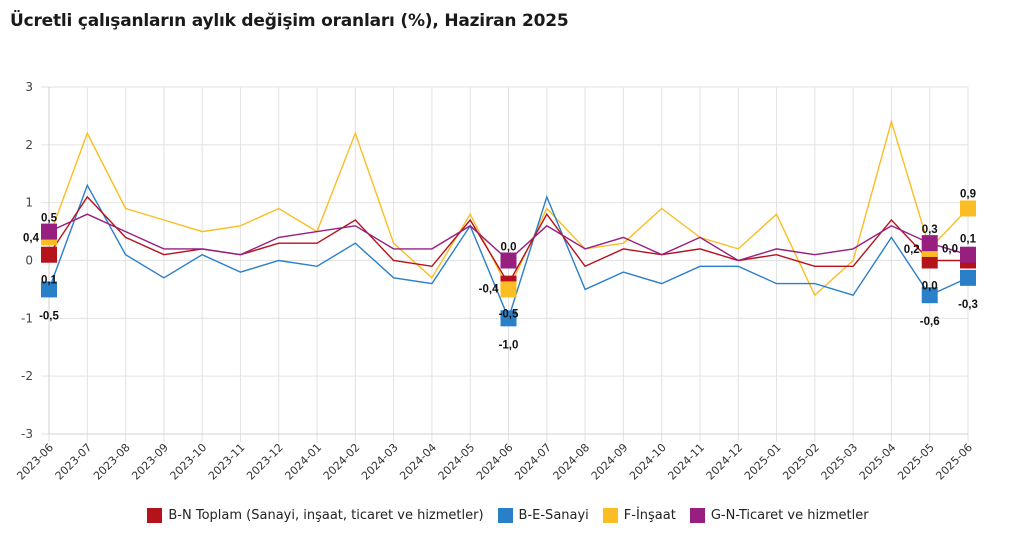 The height and width of the screenshot is (546, 1016). What do you see at coordinates (112, 462) in the screenshot?
I see `x-tick-label: 2023-08` at bounding box center [112, 462].